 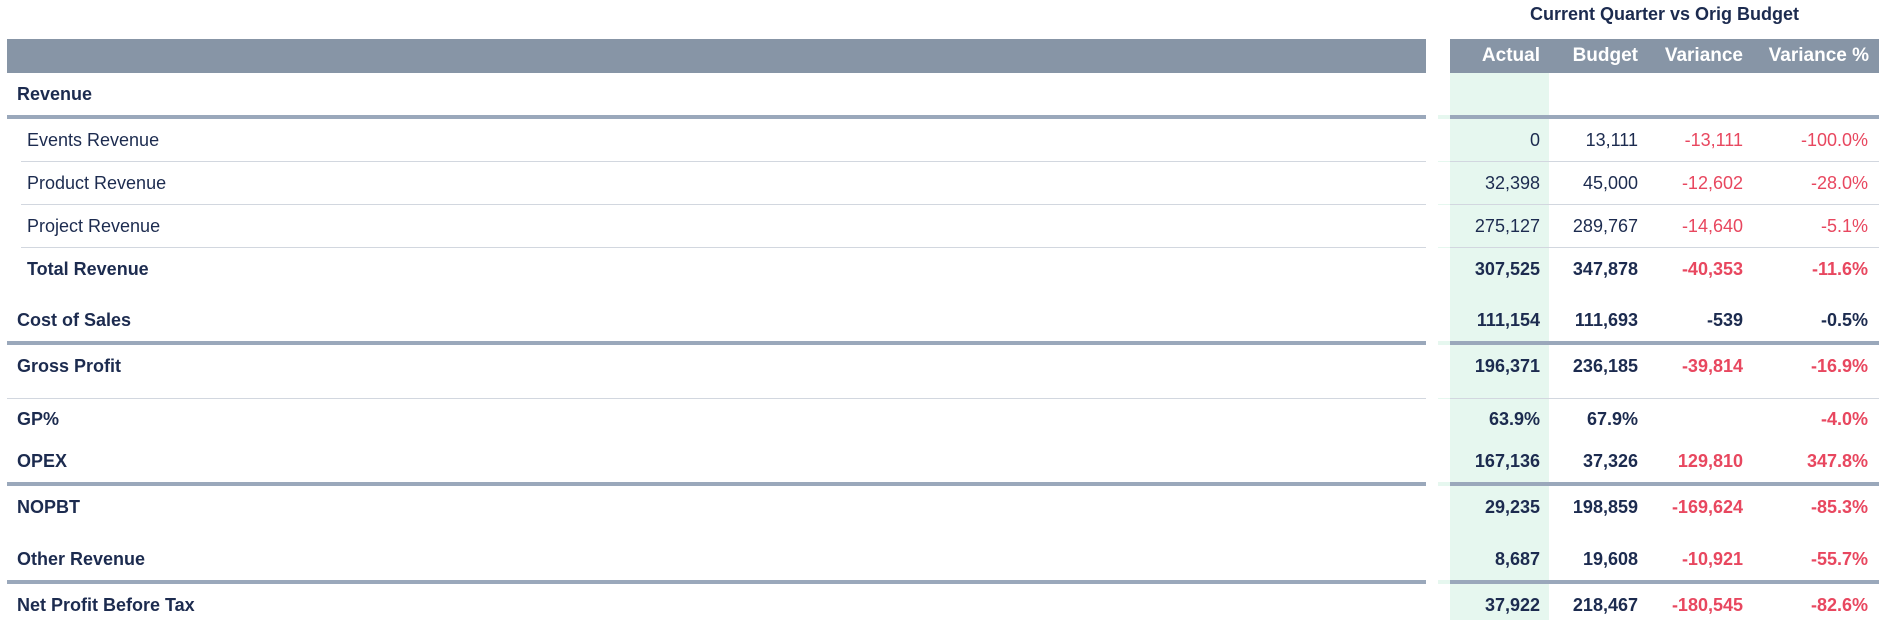 I want to click on cell-variance-pct: -82.6%, so click(x=1839, y=605).